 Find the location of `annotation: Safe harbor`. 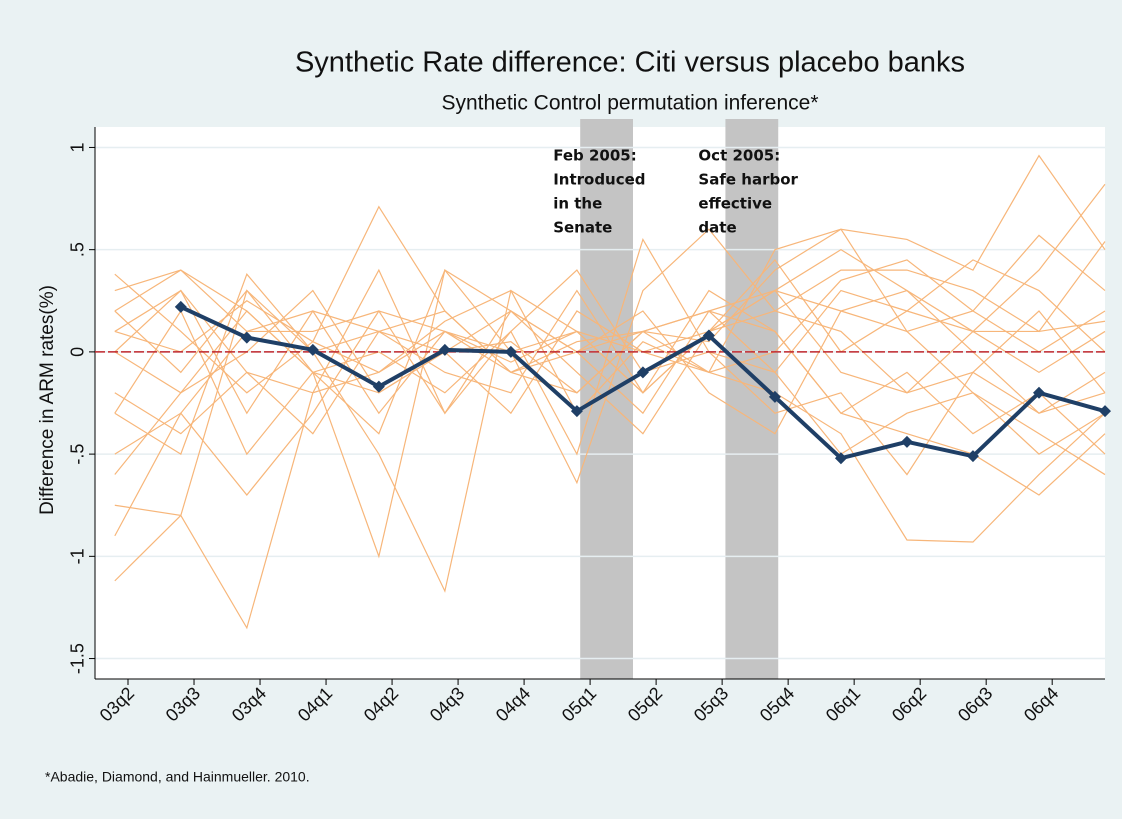

annotation: Safe harbor is located at coordinates (748, 180).